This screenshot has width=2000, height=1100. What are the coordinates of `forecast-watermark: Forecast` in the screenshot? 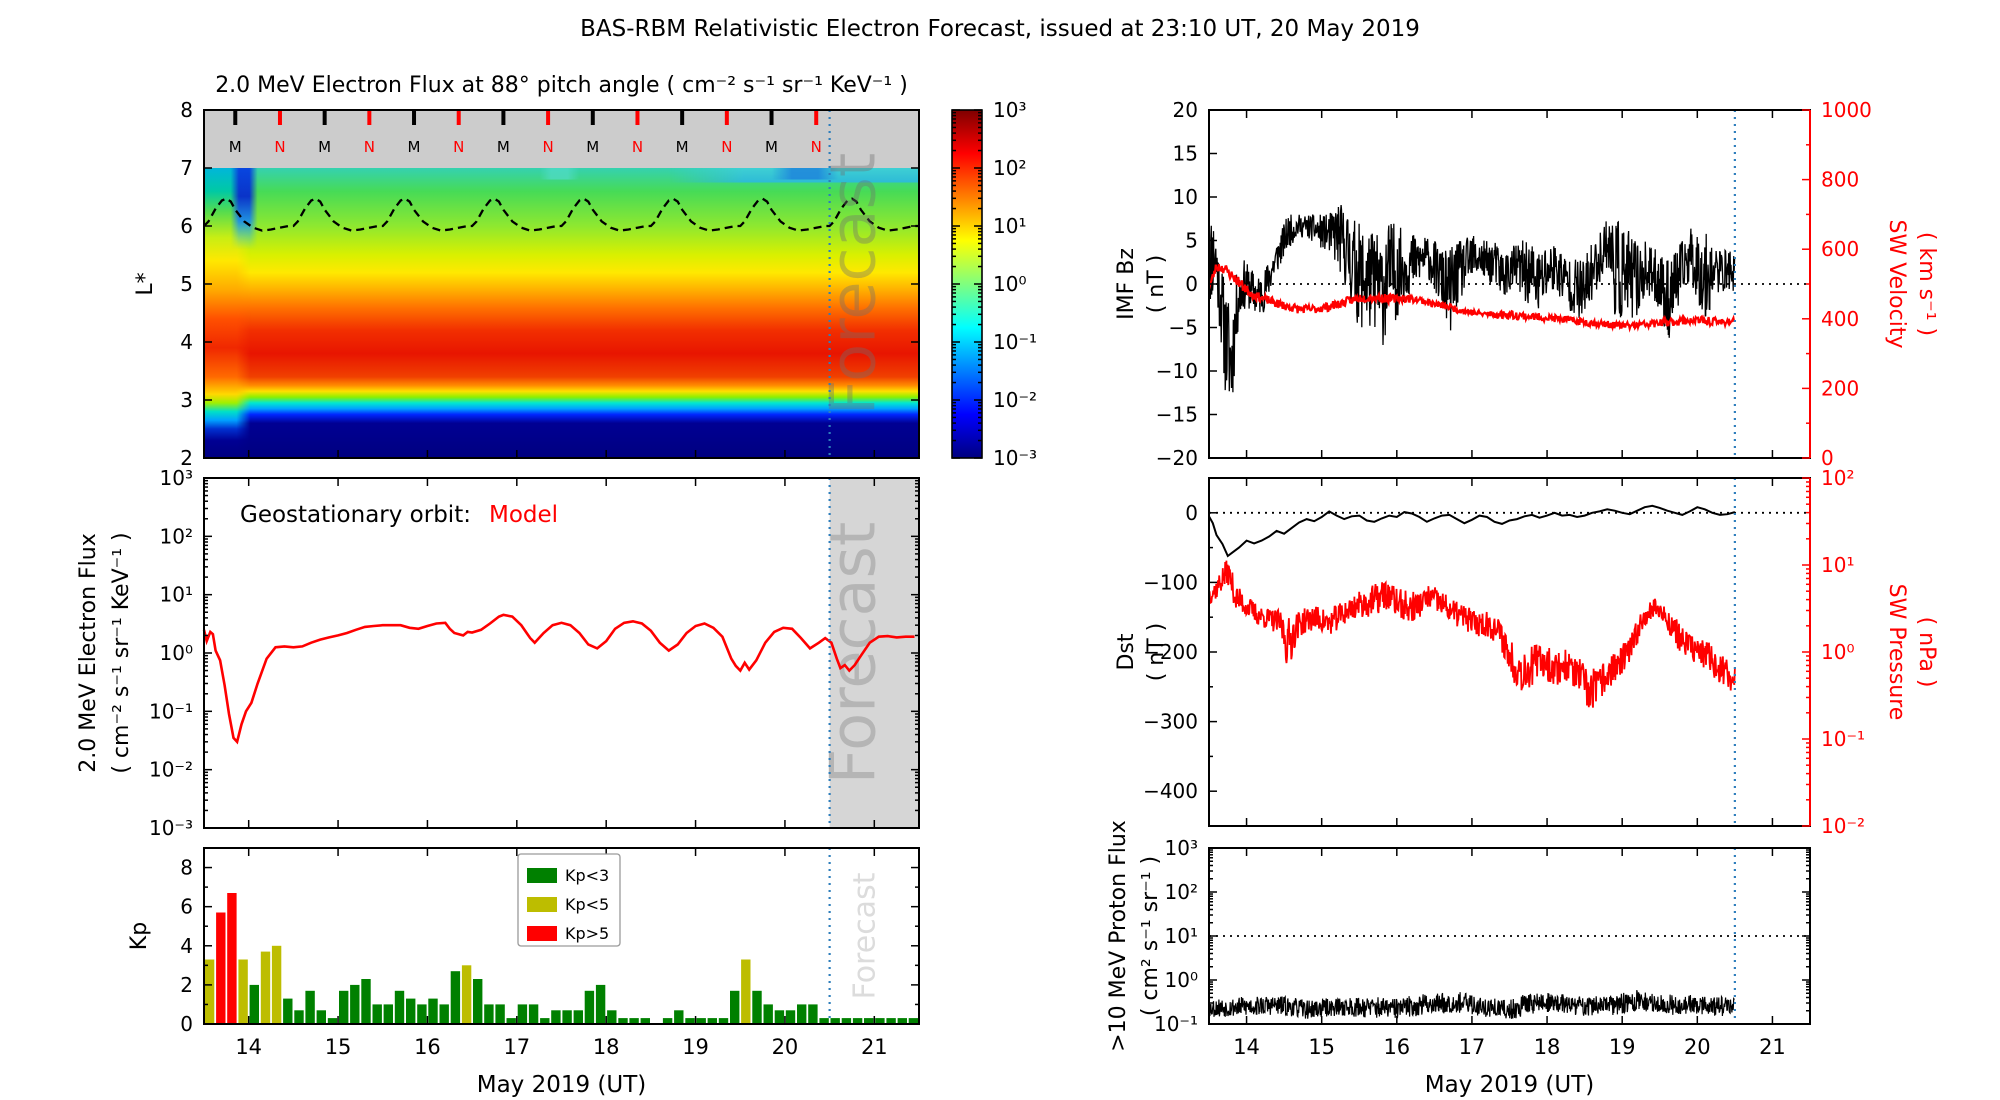 It's located at (852, 284).